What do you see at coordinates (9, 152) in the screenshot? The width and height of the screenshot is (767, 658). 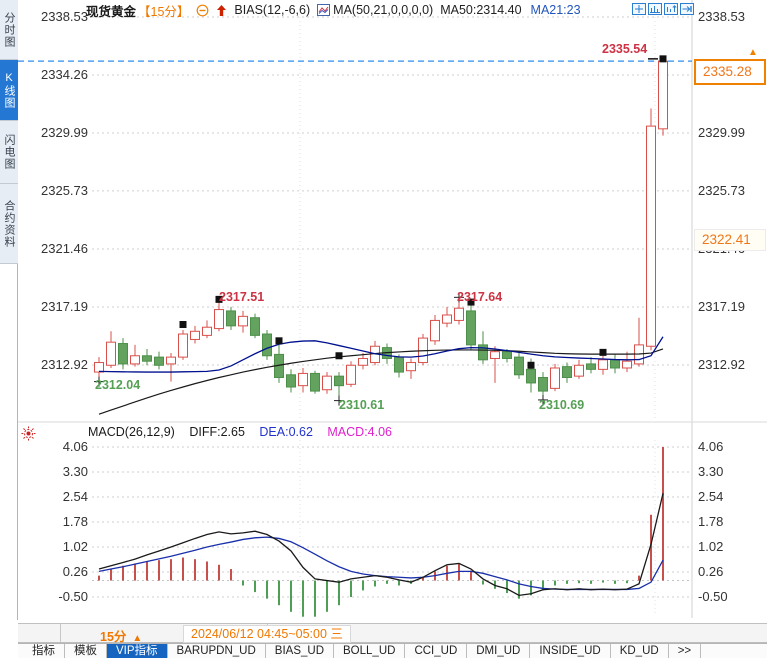 I see `sidebar-item-flash-chart: 闪电图` at bounding box center [9, 152].